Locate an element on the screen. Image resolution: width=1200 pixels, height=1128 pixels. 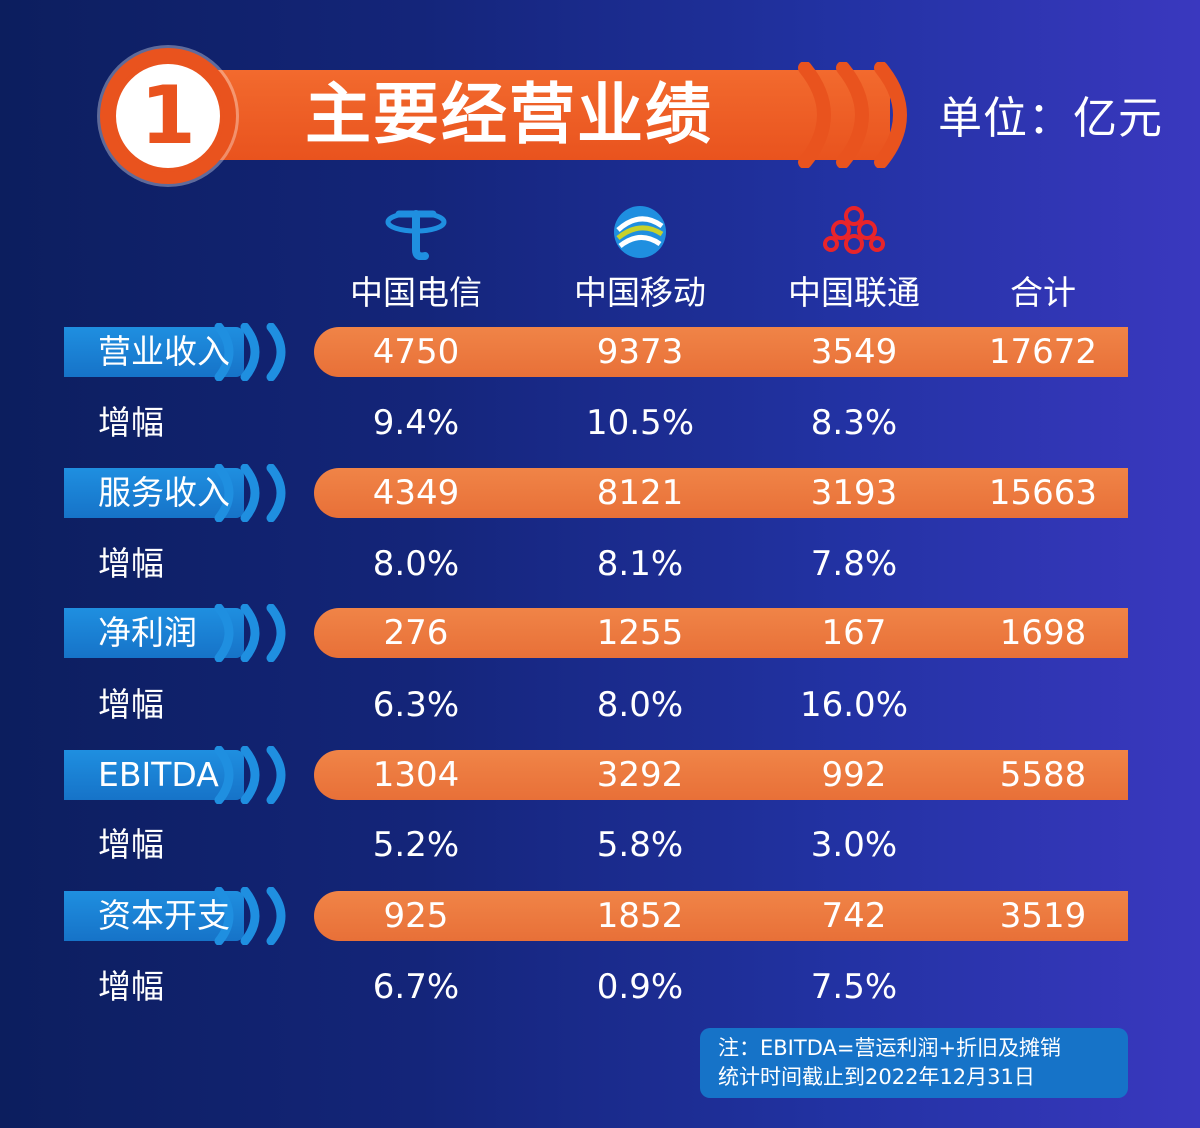
growth-cell: 5.8% is located at coordinates (640, 845).